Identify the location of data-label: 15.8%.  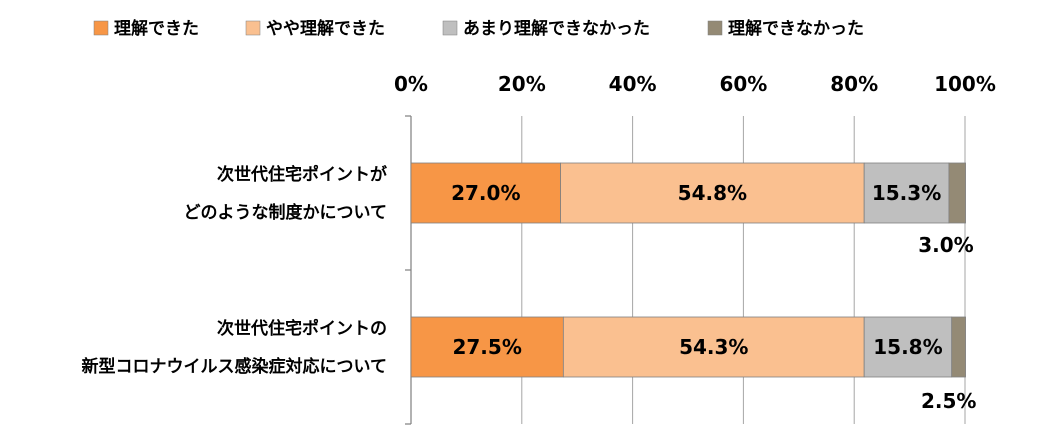
(907, 347).